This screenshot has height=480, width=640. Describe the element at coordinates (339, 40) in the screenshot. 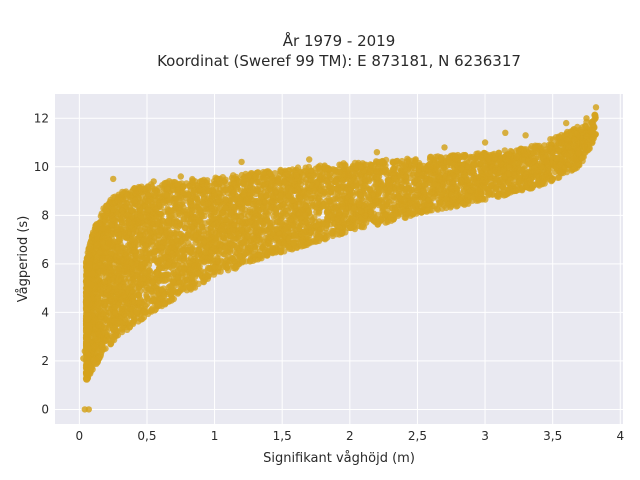

I see `chart-title-line1: År 1979 - 2019` at that location.